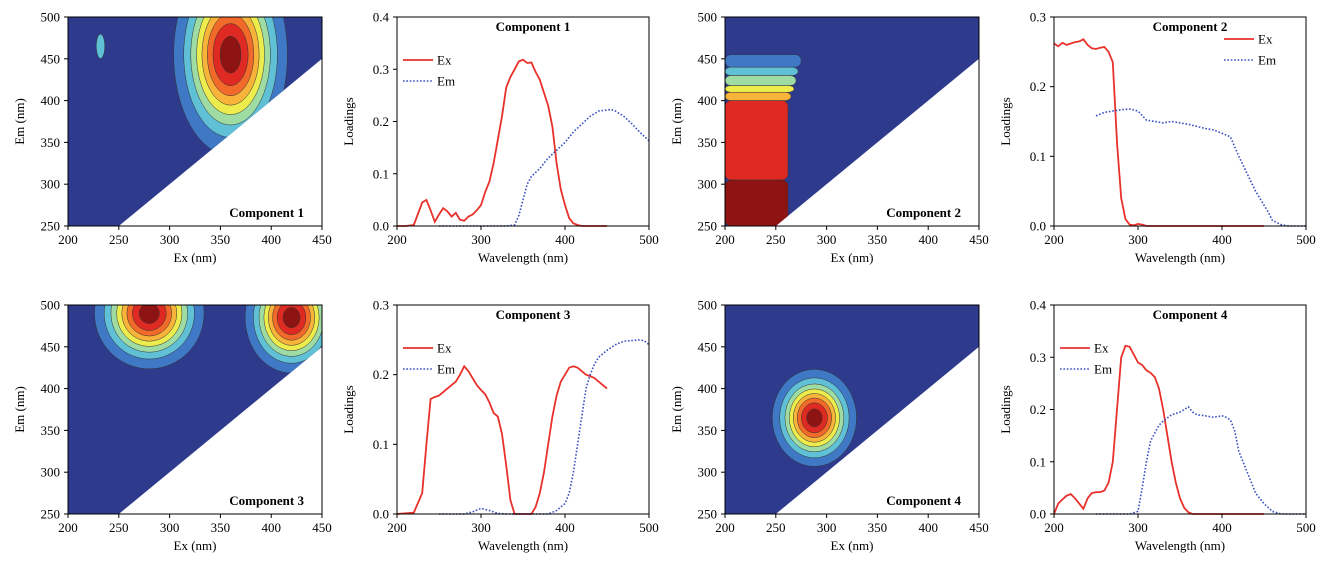 This screenshot has width=1322, height=562. Describe the element at coordinates (381, 173) in the screenshot. I see `y-tick-label: 0.1` at that location.